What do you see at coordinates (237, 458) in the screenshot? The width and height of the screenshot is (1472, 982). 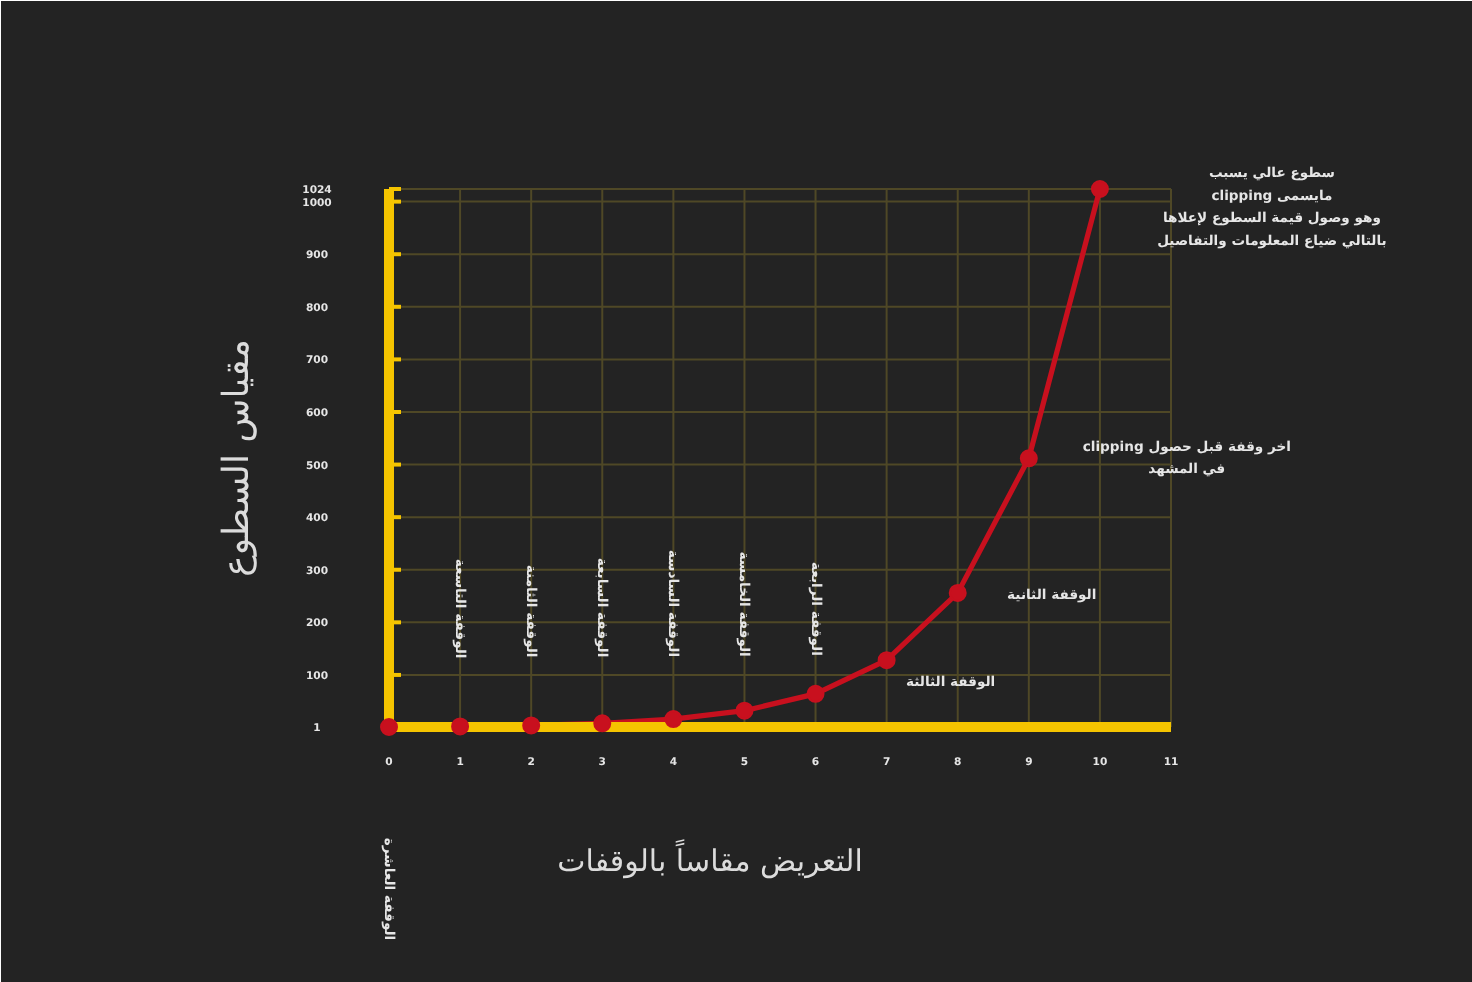 I see `y-axis-title: مقياس السطوع` at bounding box center [237, 458].